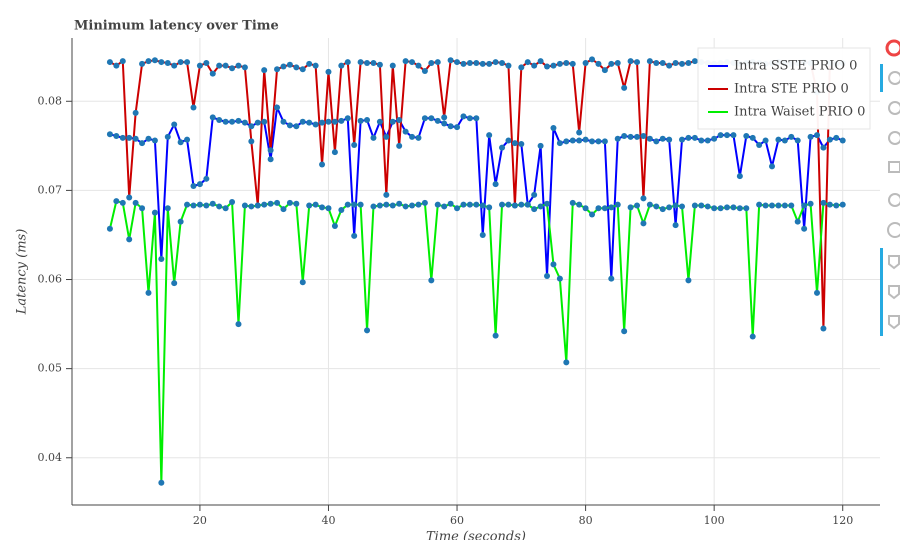  Describe the element at coordinates (892, 48) in the screenshot. I see `logo-icon` at that location.